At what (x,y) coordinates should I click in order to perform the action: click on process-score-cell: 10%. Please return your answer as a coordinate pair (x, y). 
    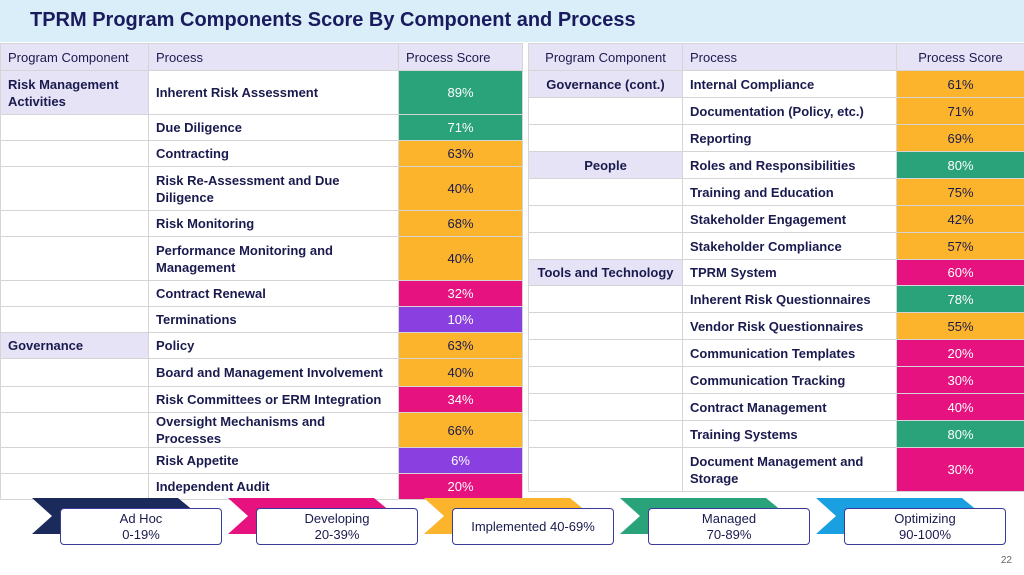
    Looking at the image, I should click on (460, 319).